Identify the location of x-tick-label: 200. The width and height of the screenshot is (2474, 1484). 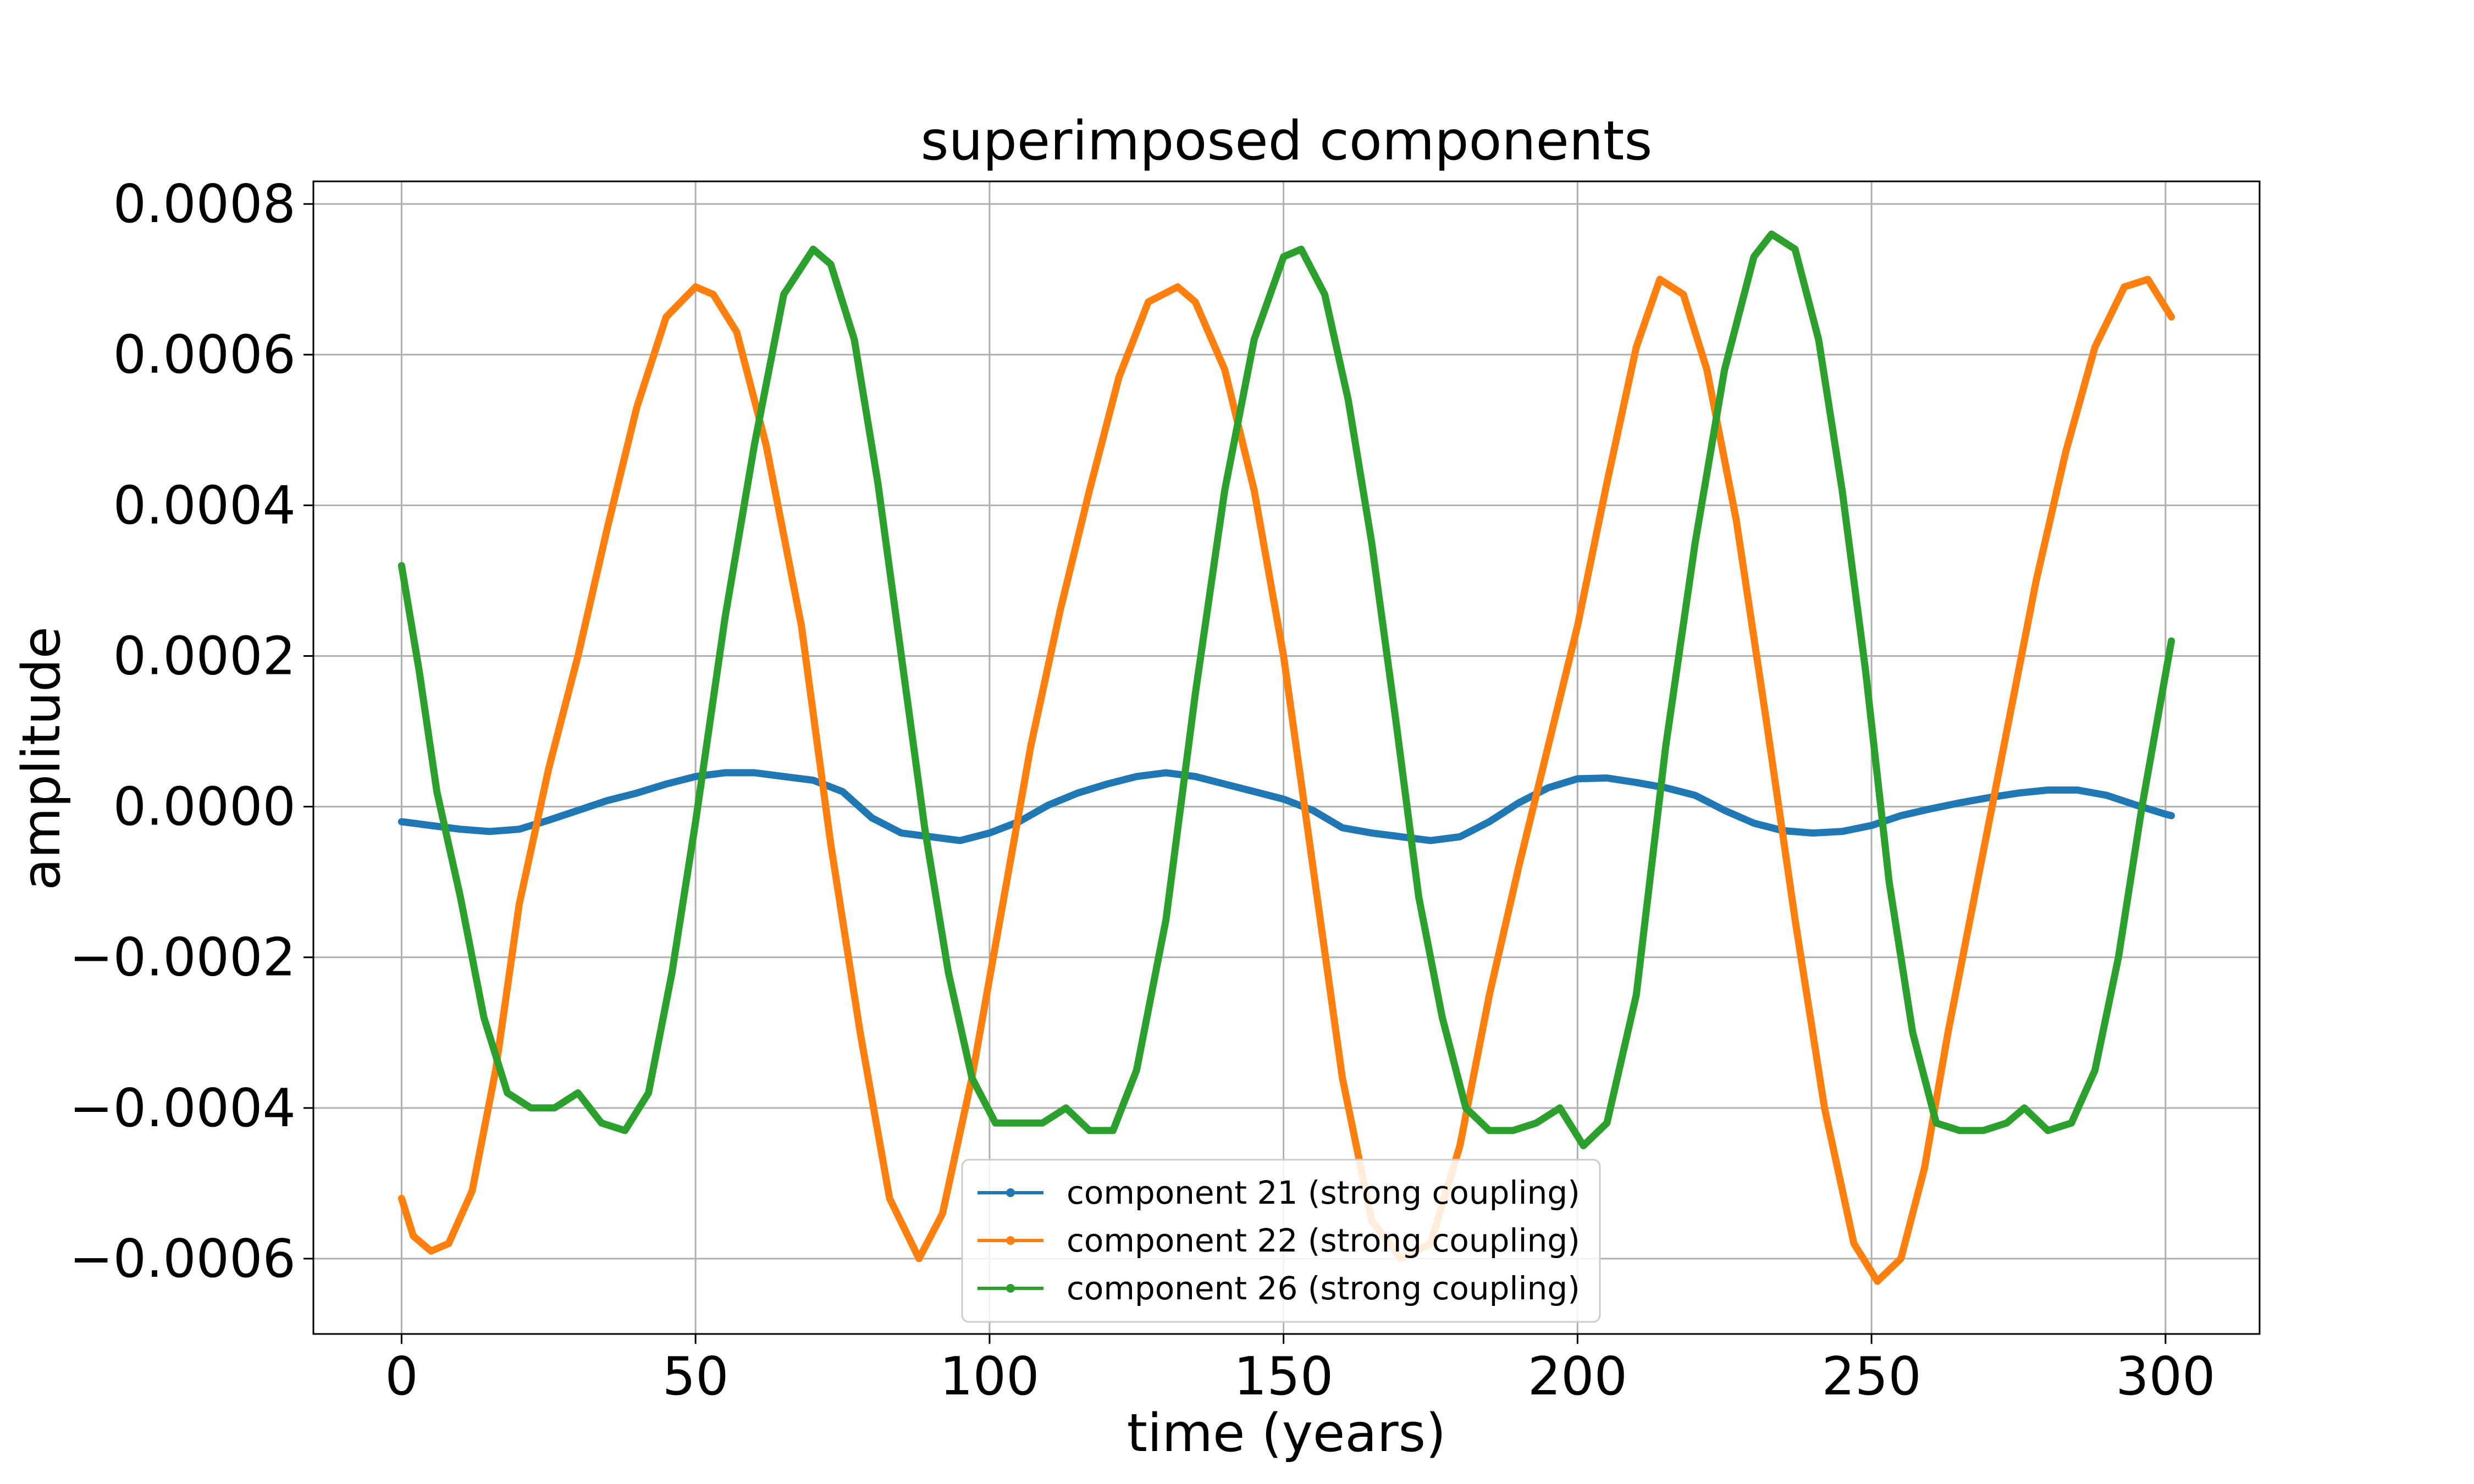
(1577, 1377).